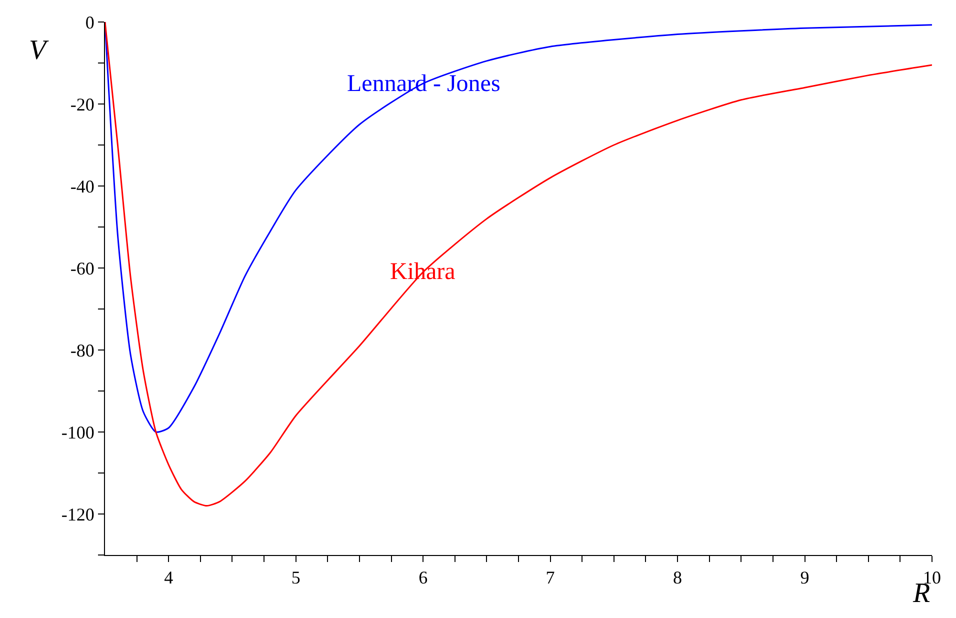 This screenshot has width=956, height=618. What do you see at coordinates (82, 268) in the screenshot?
I see `y-tick-label: -60` at bounding box center [82, 268].